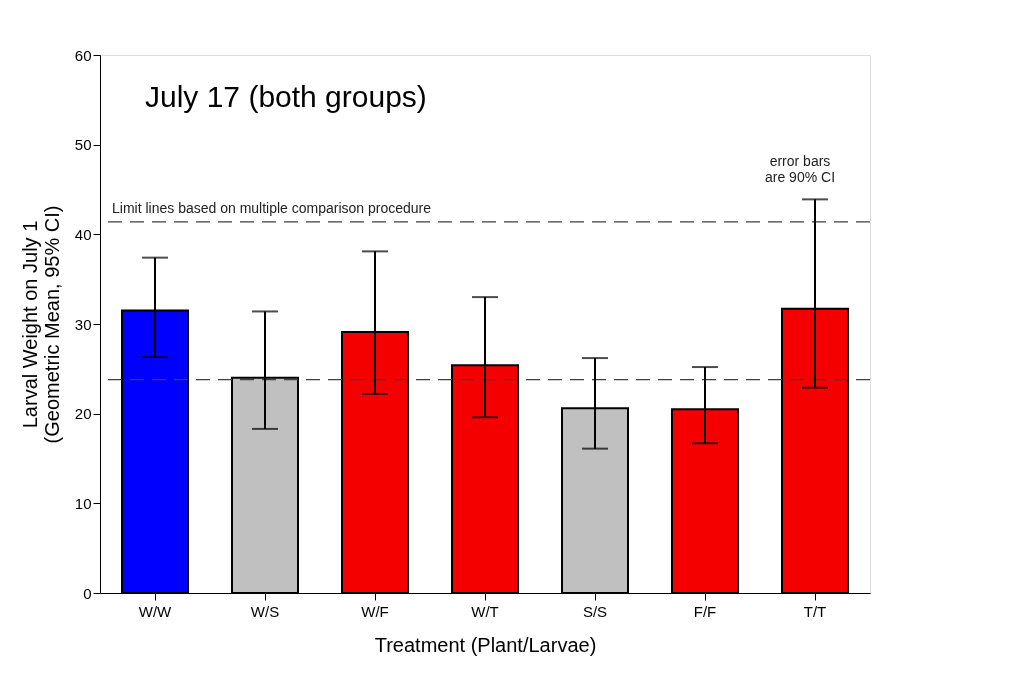  What do you see at coordinates (485, 611) in the screenshot?
I see `x-tick-label: W/T` at bounding box center [485, 611].